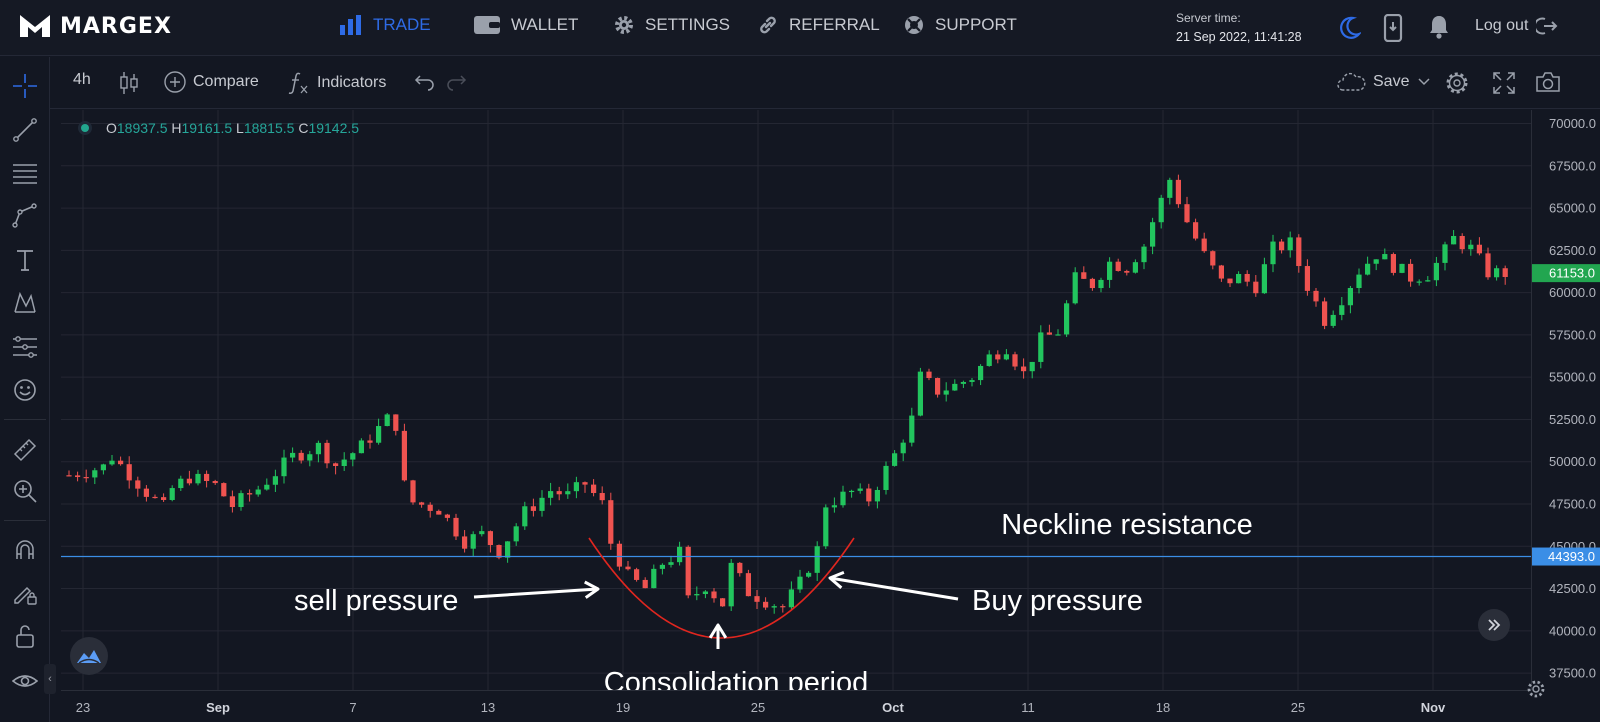 Image resolution: width=1600 pixels, height=722 pixels. What do you see at coordinates (1057, 601) in the screenshot?
I see `buy-pressure-label: Buy pressure` at bounding box center [1057, 601].